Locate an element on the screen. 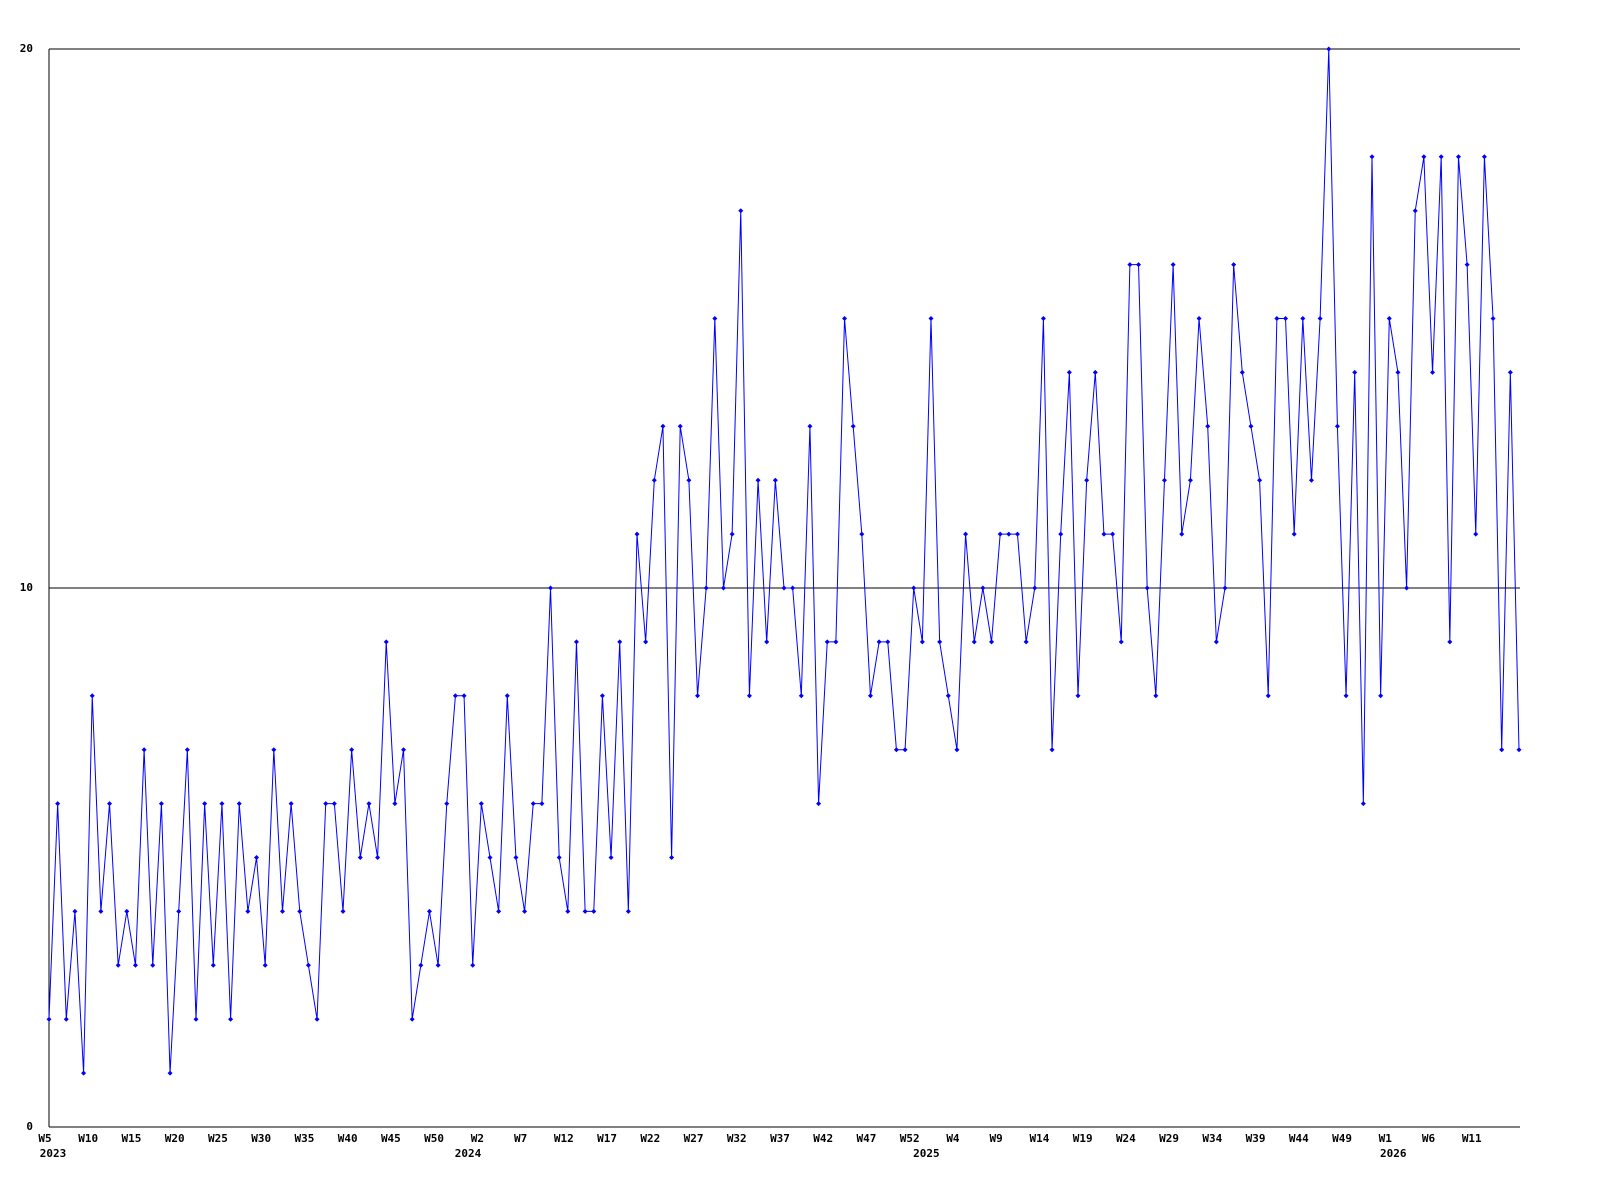  y-tick-label: 0 is located at coordinates (29, 1126).